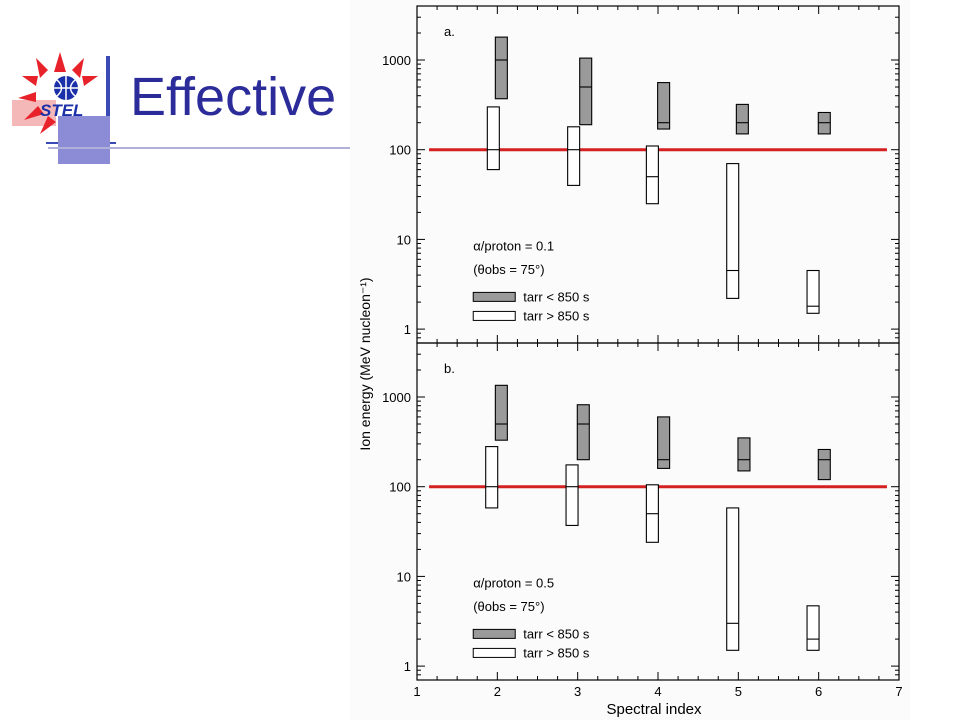 Image resolution: width=960 pixels, height=720 pixels. What do you see at coordinates (513, 583) in the screenshot?
I see `annotation-ratio: α/proton = 0.5` at bounding box center [513, 583].